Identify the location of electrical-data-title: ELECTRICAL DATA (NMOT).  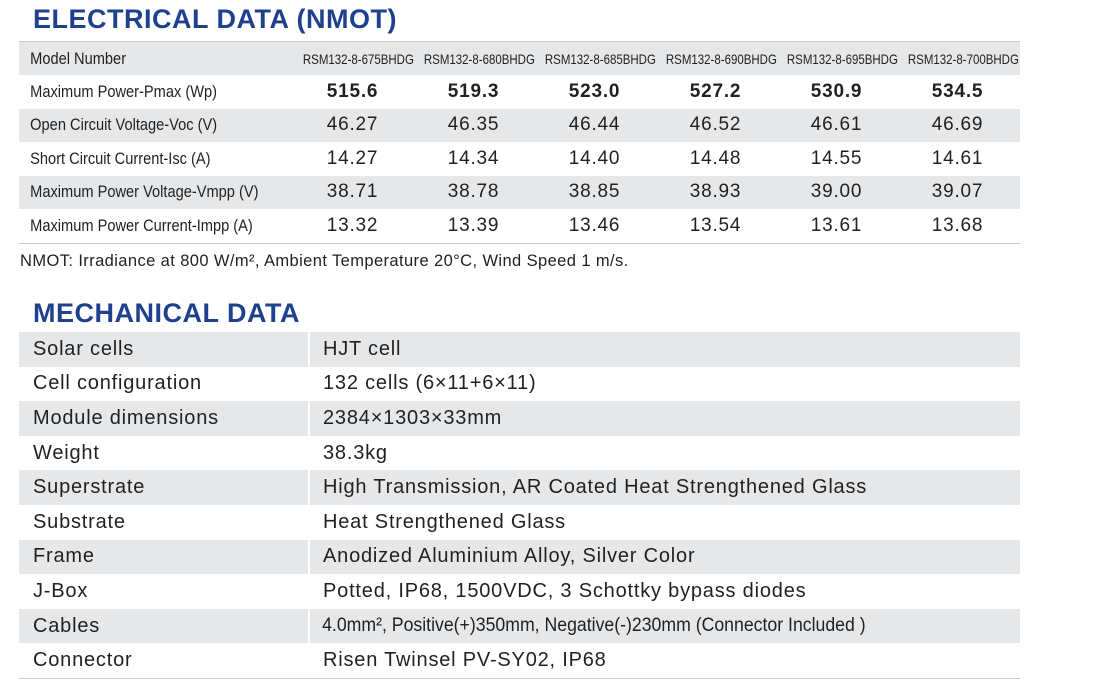
(215, 19).